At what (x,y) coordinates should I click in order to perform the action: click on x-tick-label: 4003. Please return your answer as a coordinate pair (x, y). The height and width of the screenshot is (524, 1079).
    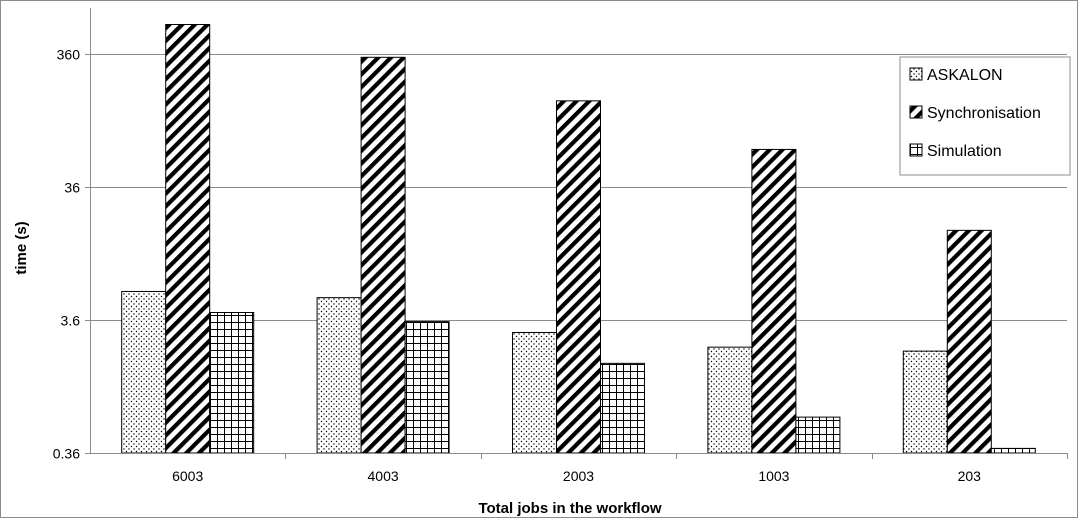
    Looking at the image, I should click on (383, 476).